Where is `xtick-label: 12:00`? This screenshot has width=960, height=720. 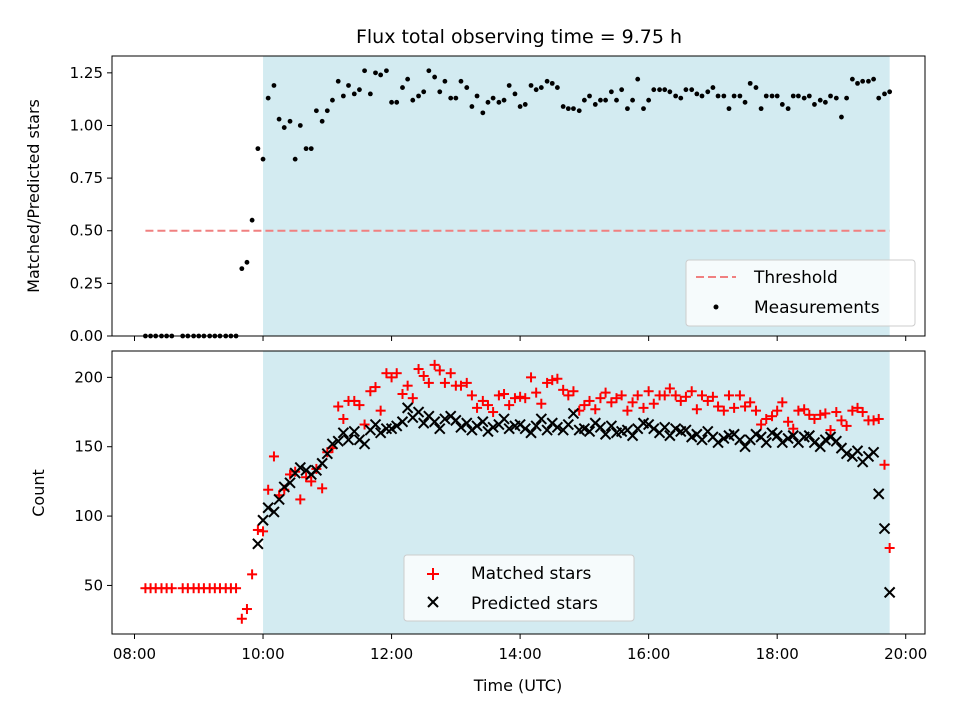
xtick-label: 12:00 is located at coordinates (391, 654).